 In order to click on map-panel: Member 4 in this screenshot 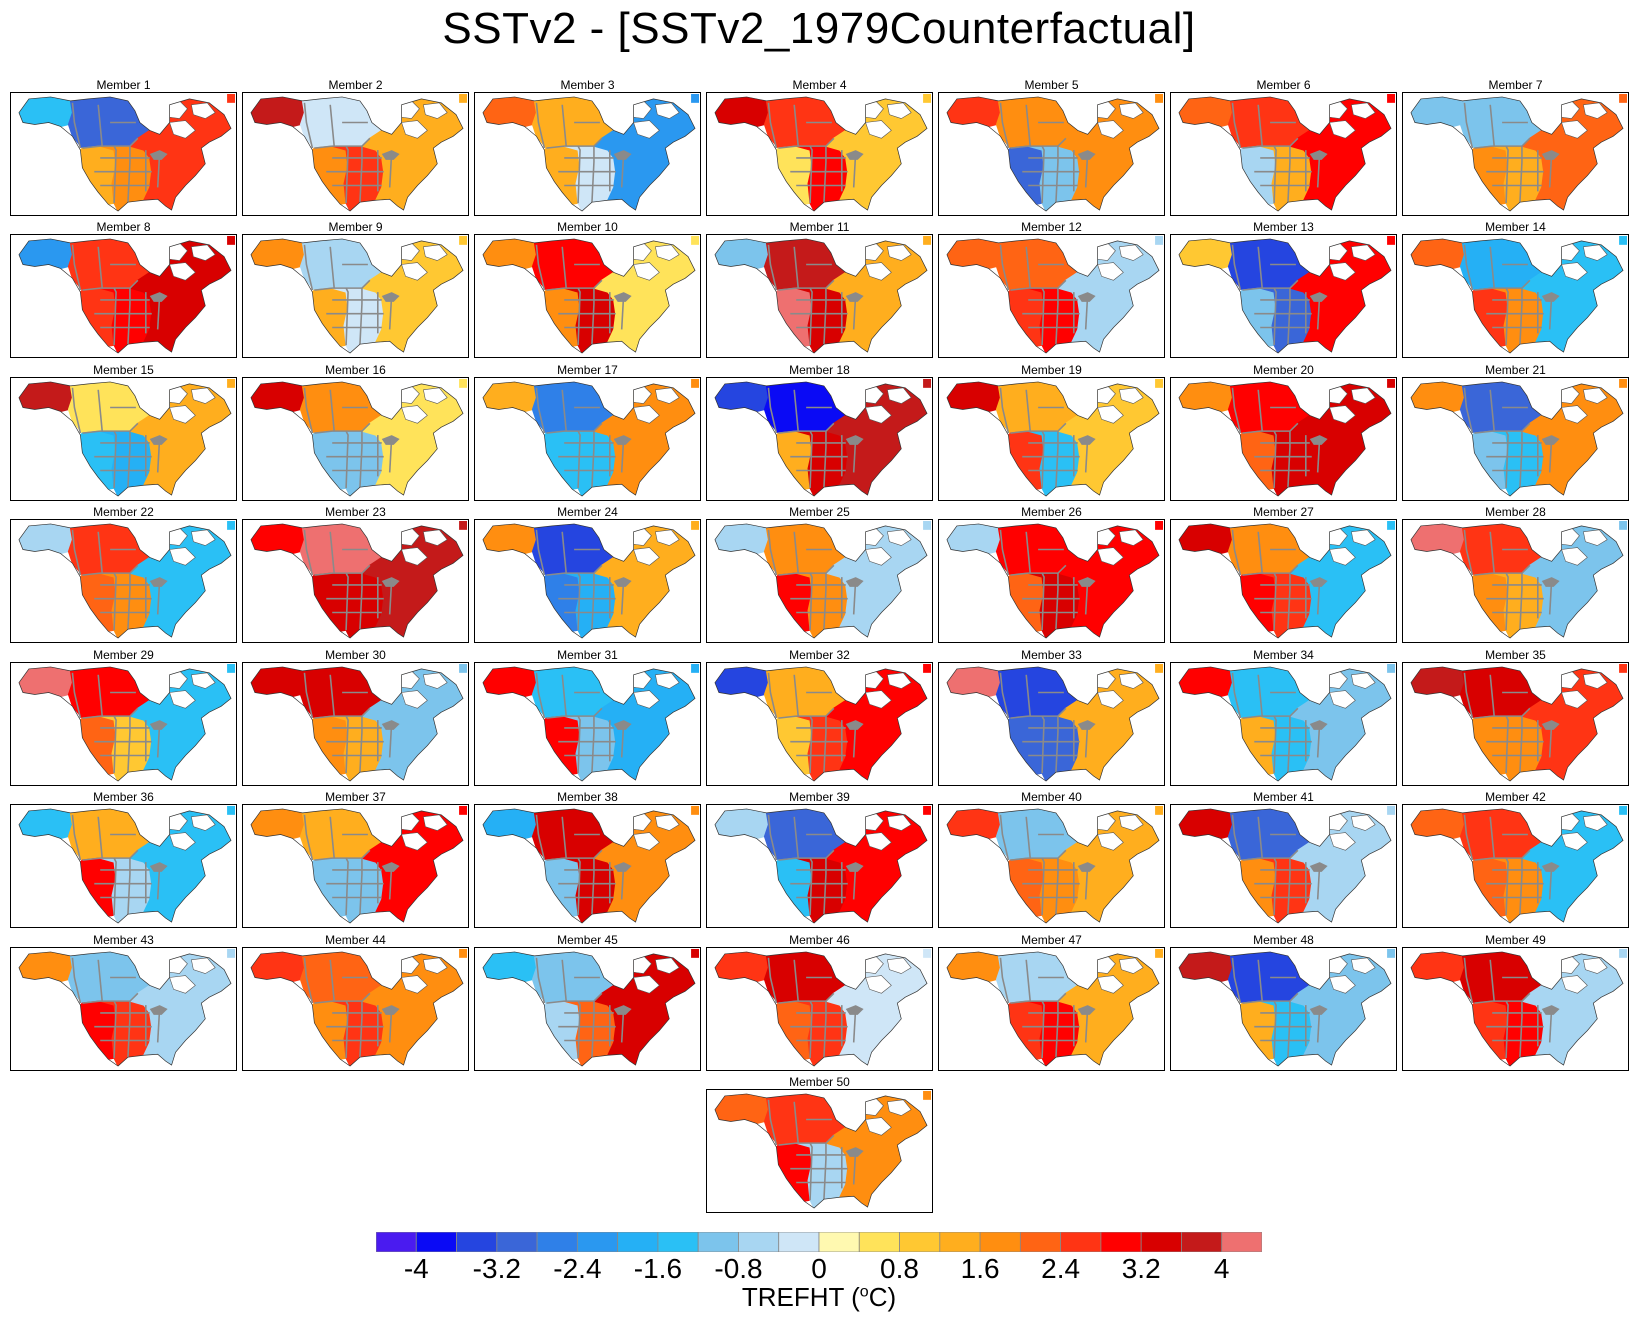, I will do `click(819, 148)`.